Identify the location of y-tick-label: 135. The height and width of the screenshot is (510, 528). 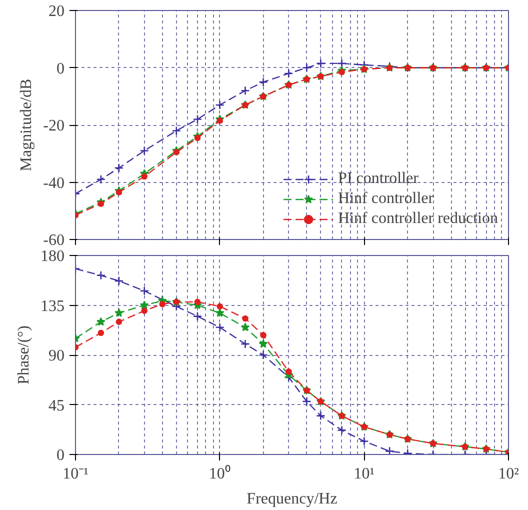
(52, 306).